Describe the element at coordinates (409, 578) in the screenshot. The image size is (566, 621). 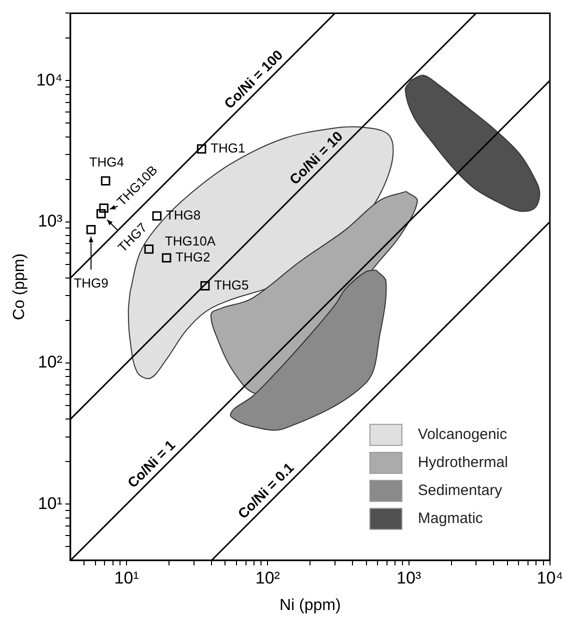
I see `x-tick-label: 10³` at that location.